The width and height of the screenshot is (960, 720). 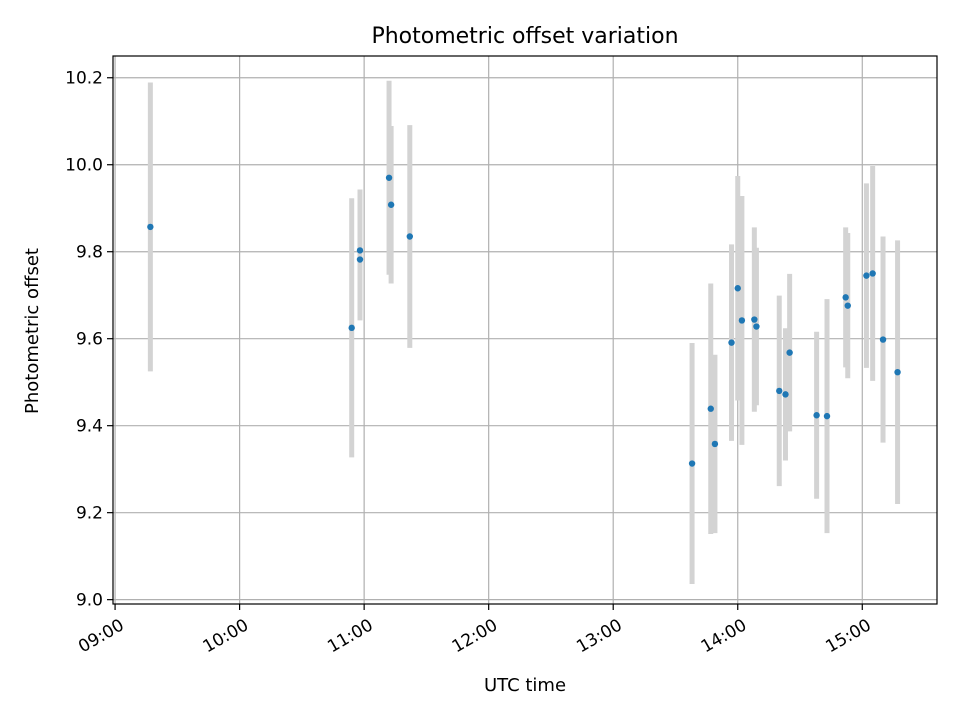 I want to click on y-tick-label: 10.2, so click(x=84, y=79).